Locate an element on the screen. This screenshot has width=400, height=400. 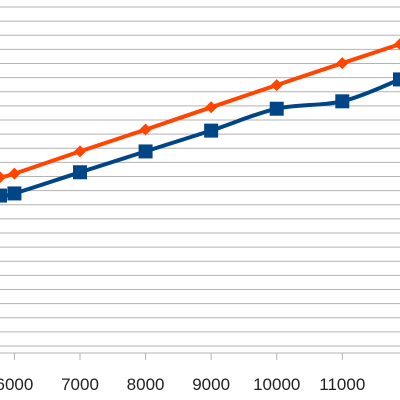
x-tick-label-11000: 11000 is located at coordinates (342, 384).